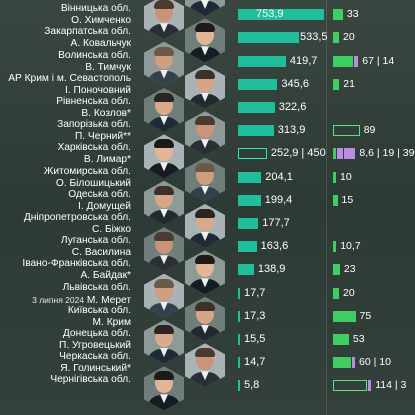  Describe the element at coordinates (270, 14) in the screenshot. I see `value-label: 753,9` at that location.